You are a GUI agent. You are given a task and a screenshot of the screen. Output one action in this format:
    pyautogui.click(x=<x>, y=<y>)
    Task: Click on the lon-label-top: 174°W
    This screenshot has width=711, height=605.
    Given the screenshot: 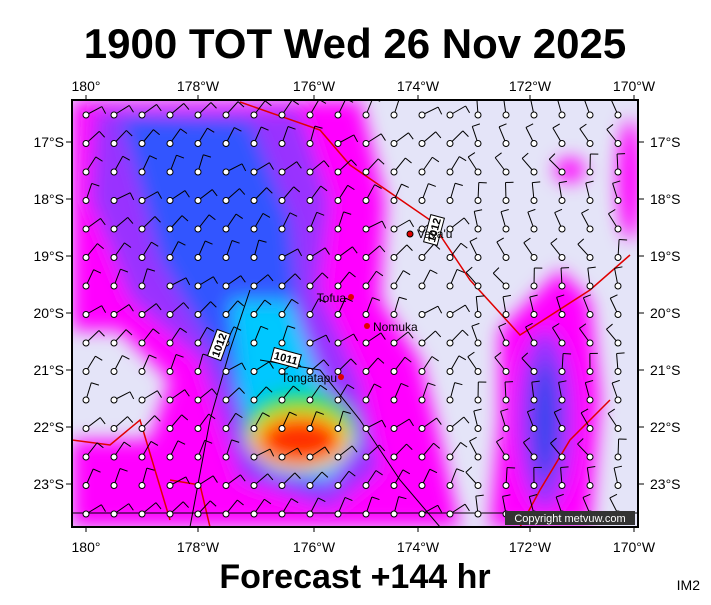 What is the action you would take?
    pyautogui.click(x=418, y=86)
    